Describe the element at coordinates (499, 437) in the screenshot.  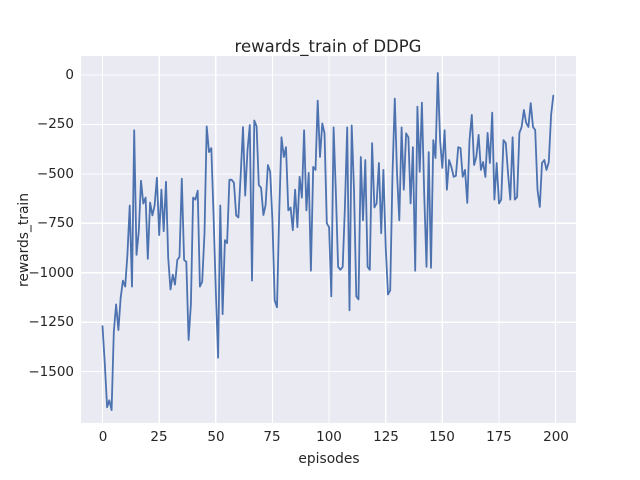
I see `x-tick-label: 175` at that location.